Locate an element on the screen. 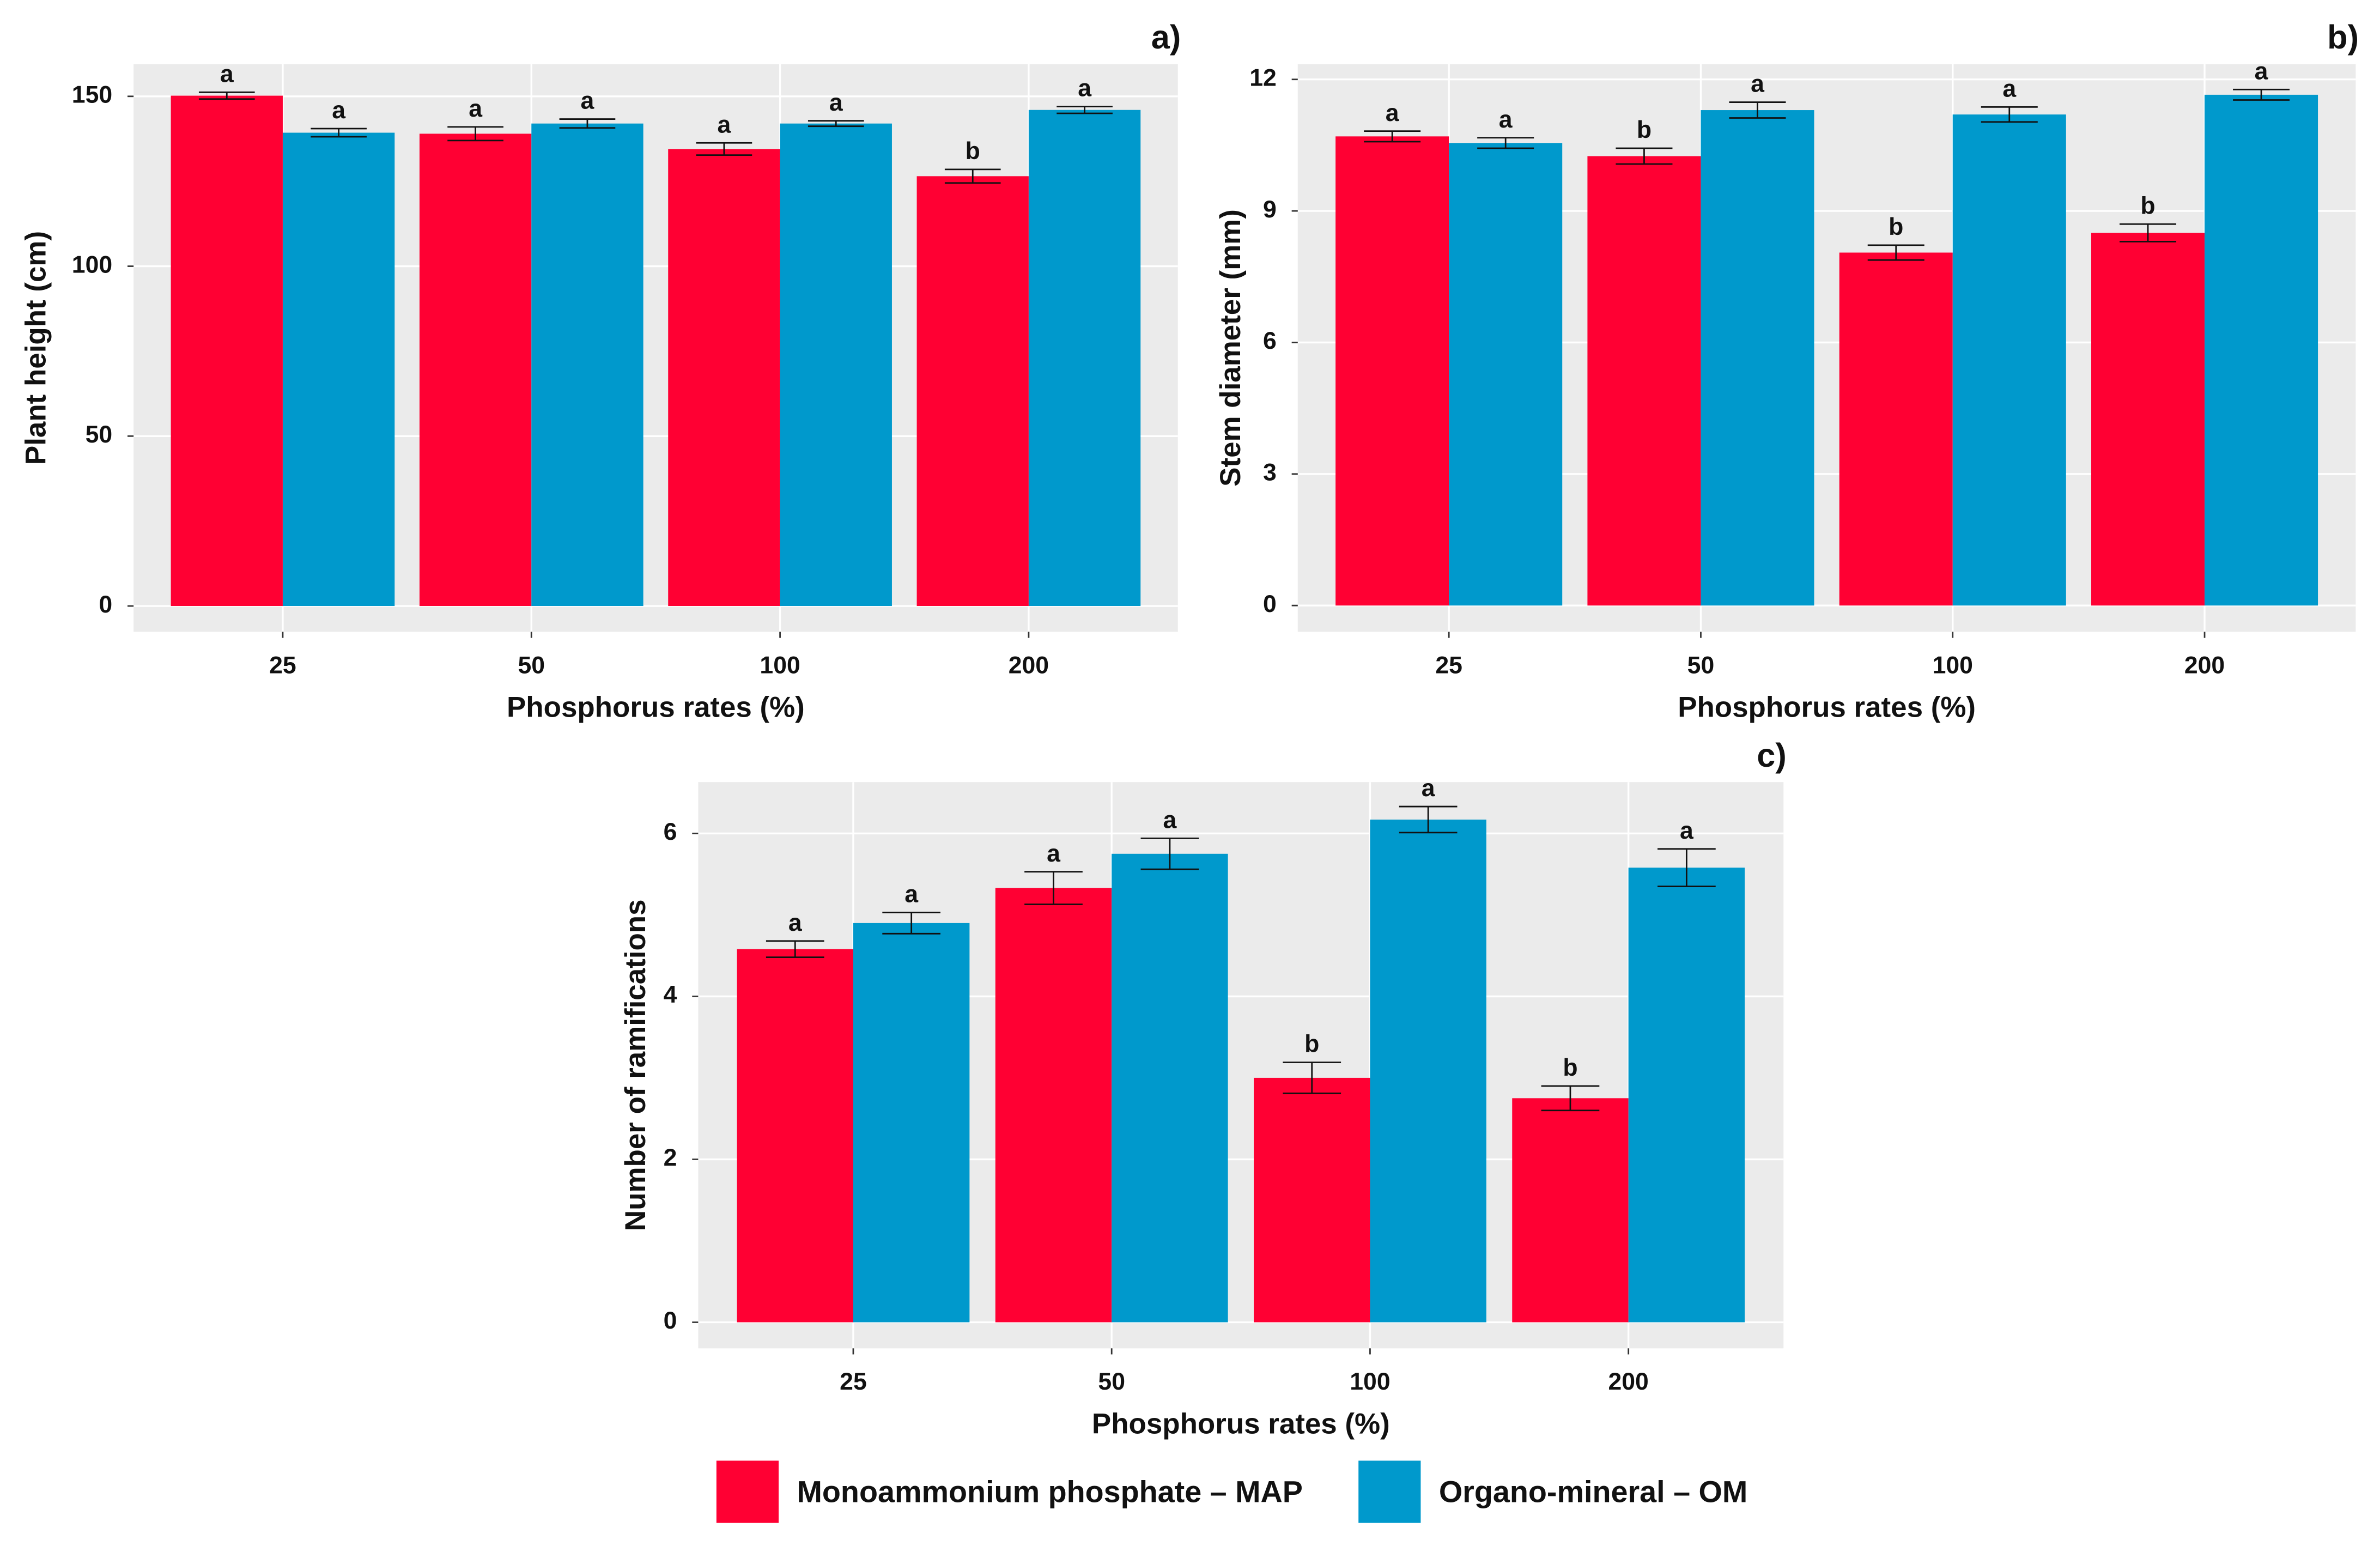  y-tick-label: 50 is located at coordinates (99, 435).